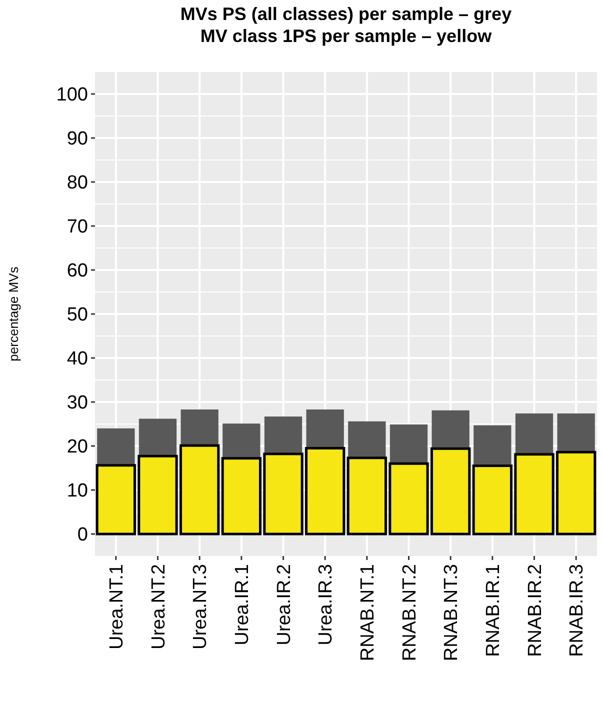 The image size is (602, 712). I want to click on y-tick-label: 80, so click(77, 183).